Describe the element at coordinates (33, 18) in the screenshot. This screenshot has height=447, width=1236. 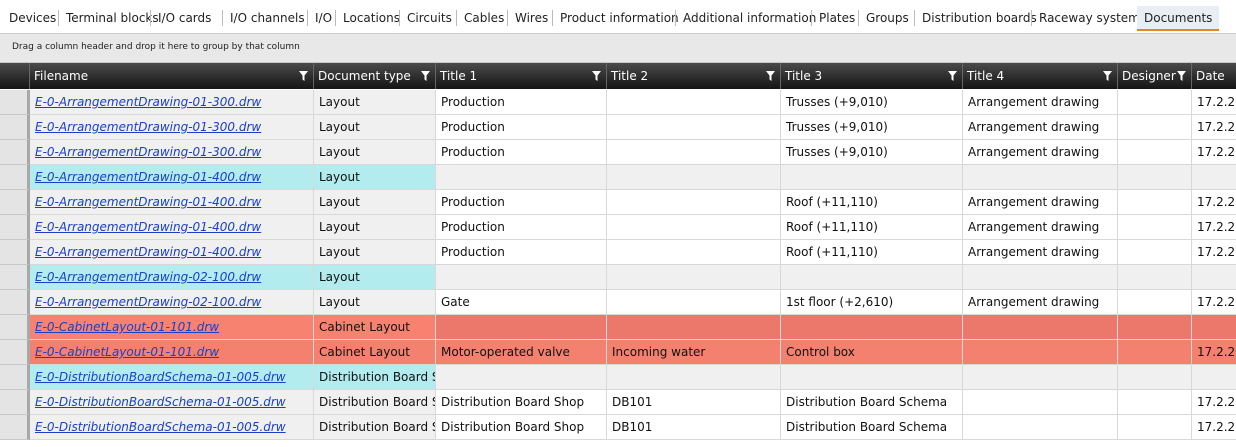
I see `tab: Devices` at that location.